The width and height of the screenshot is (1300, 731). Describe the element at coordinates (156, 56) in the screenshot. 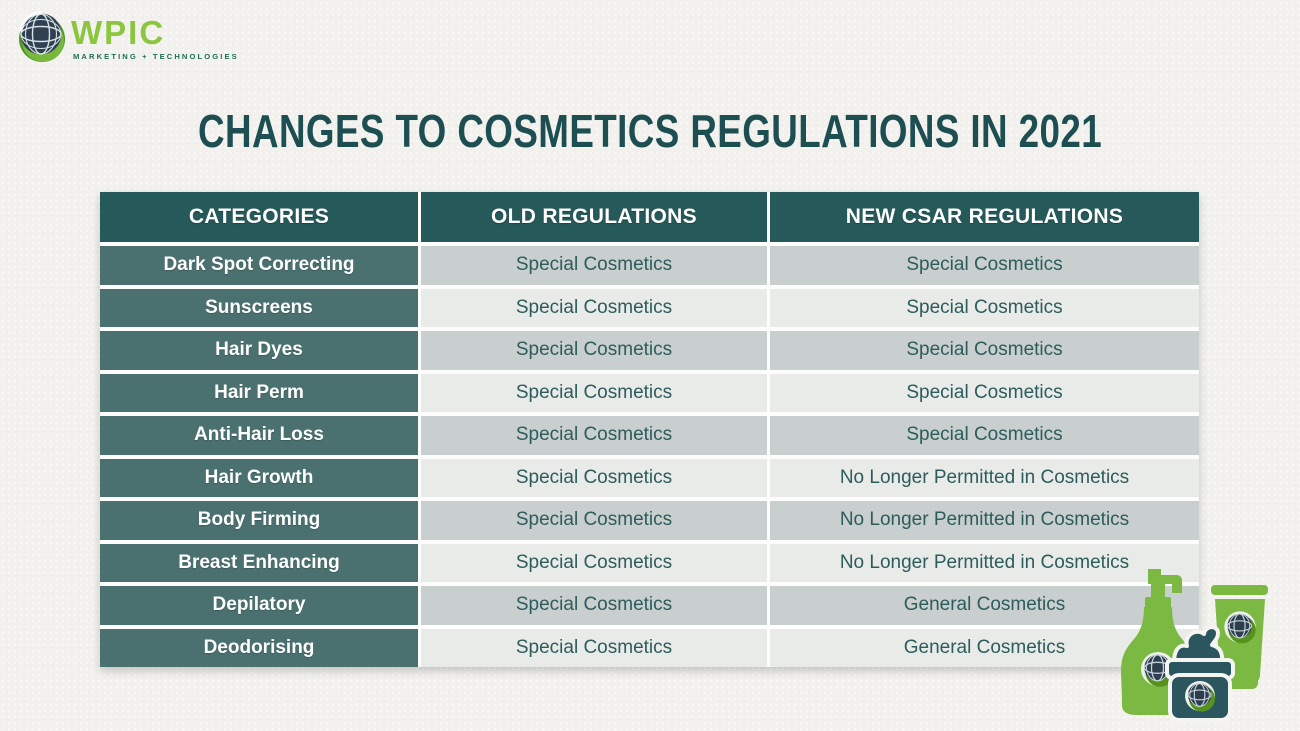

I see `logo-tagline: MARKETING + TECHNOLOGIES` at that location.